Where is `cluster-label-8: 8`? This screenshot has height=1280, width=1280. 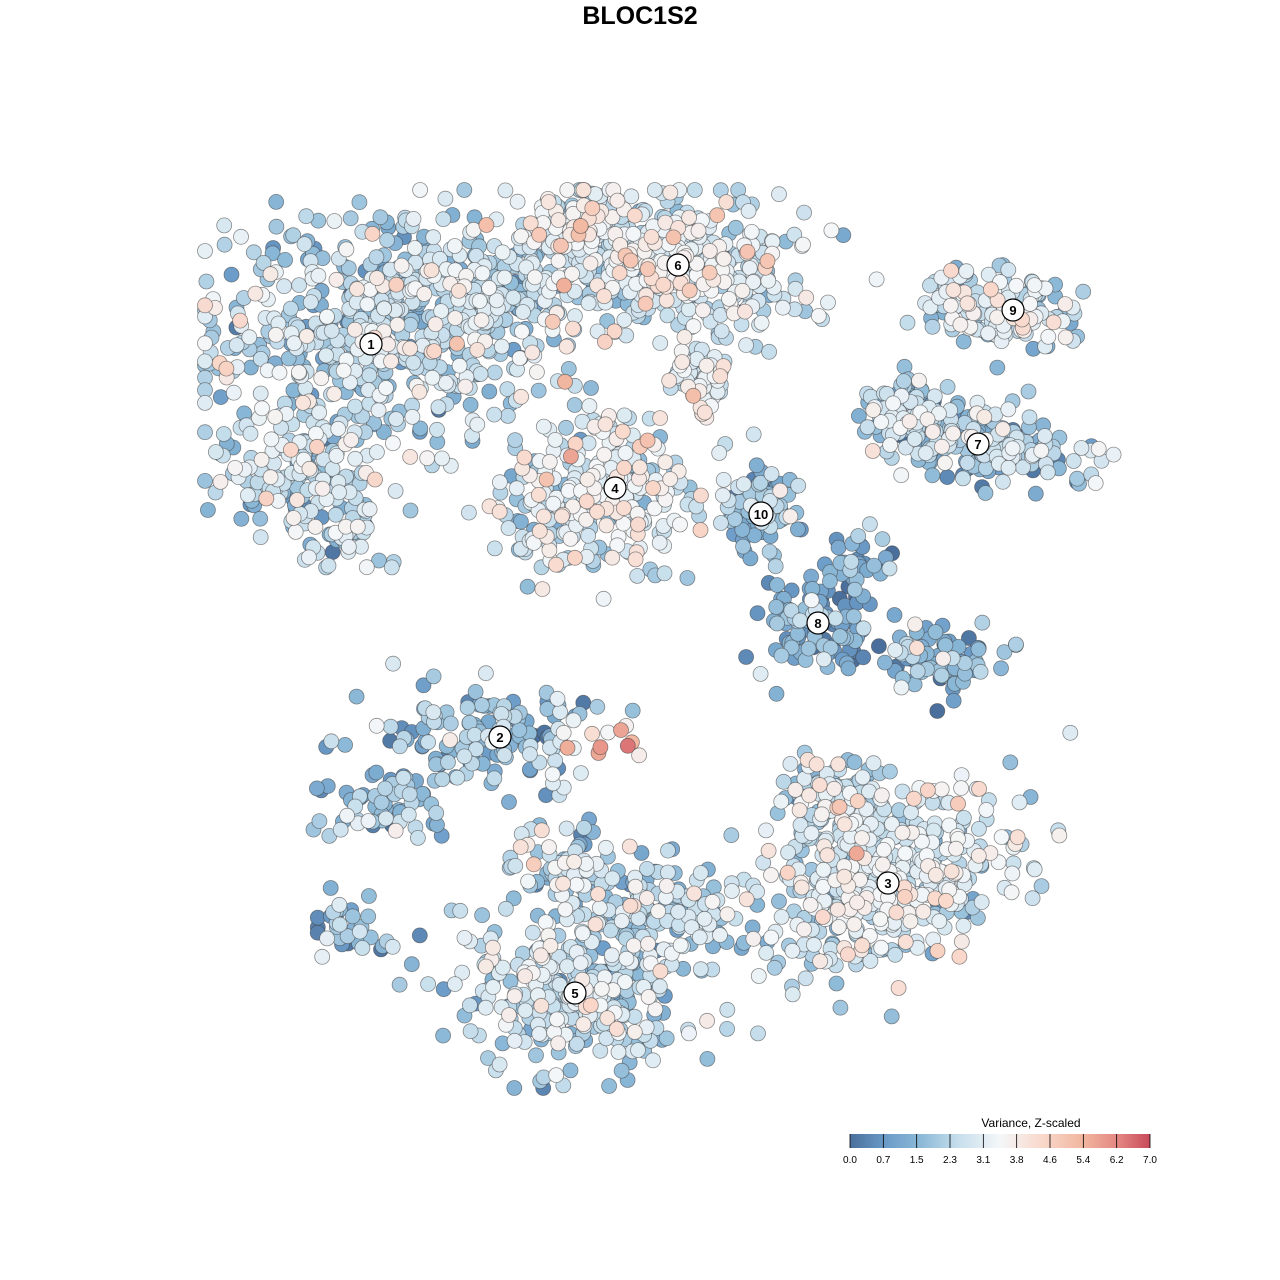
cluster-label-8: 8 is located at coordinates (818, 623).